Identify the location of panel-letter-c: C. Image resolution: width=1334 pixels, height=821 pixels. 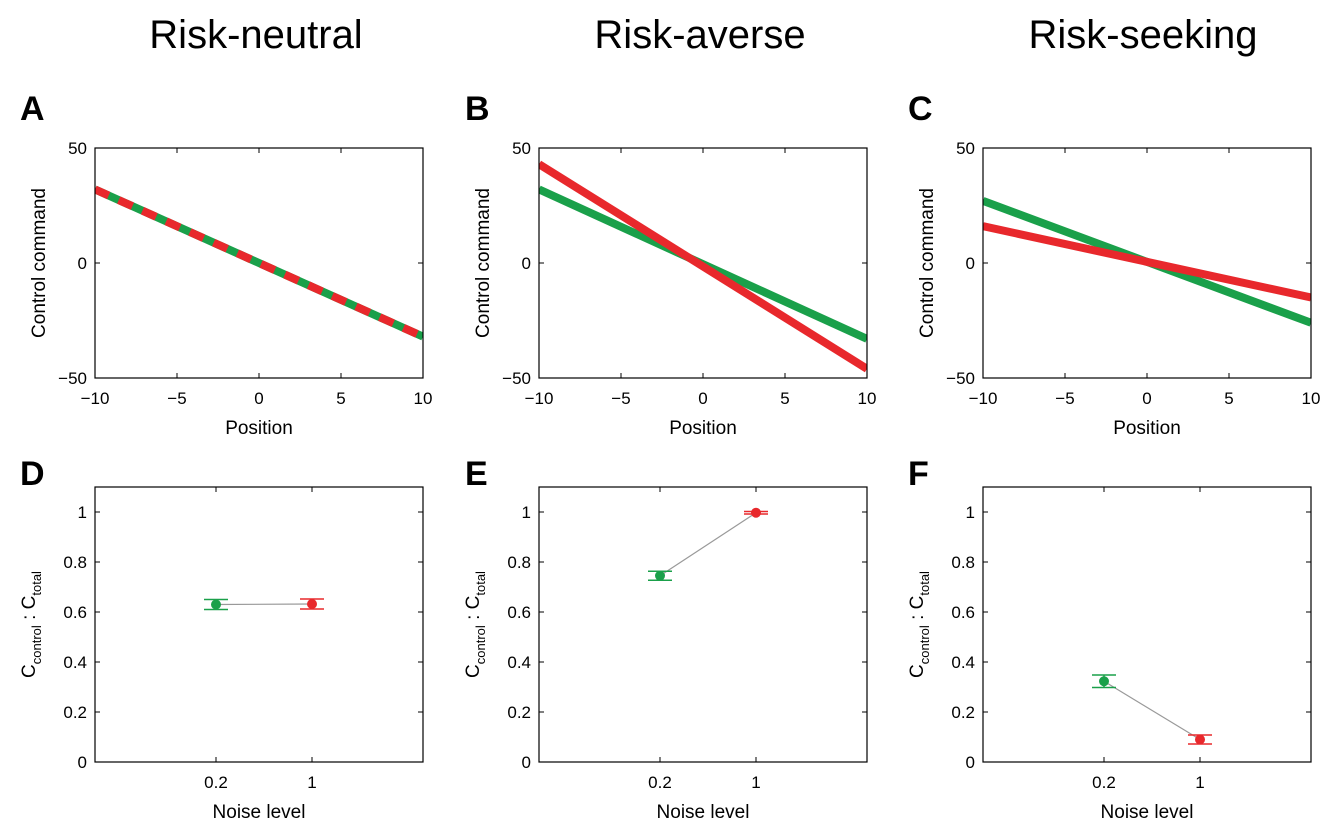
(920, 109).